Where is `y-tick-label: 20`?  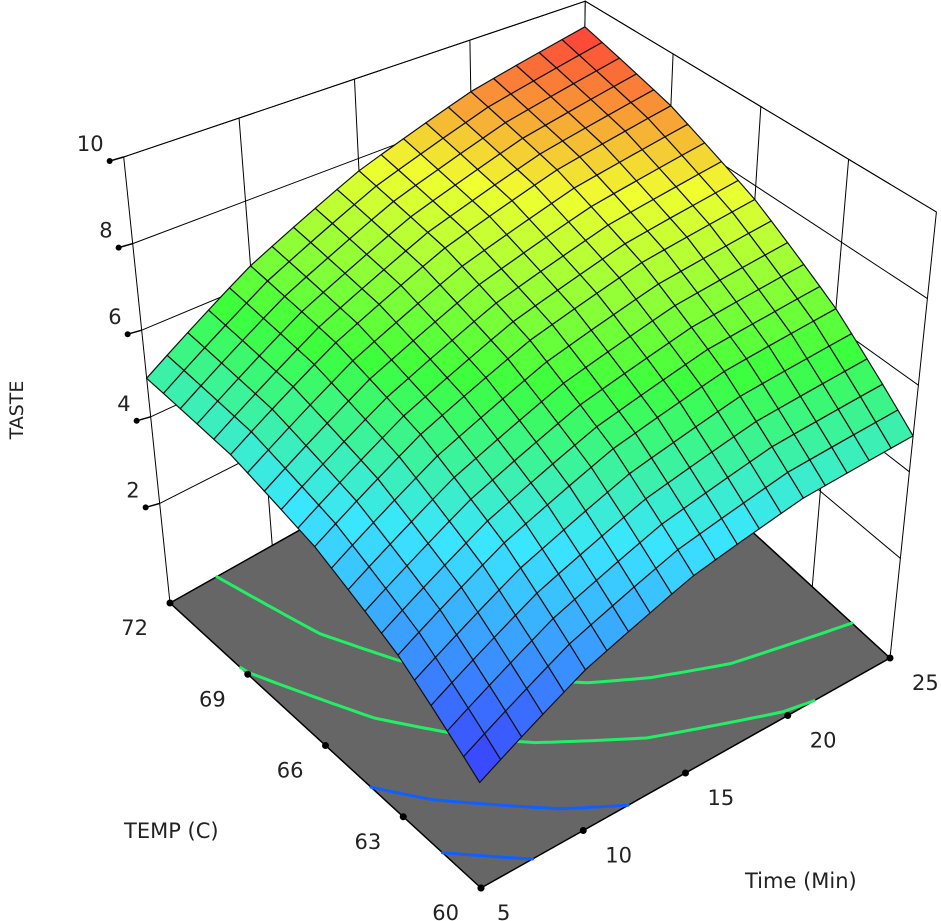
y-tick-label: 20 is located at coordinates (823, 741).